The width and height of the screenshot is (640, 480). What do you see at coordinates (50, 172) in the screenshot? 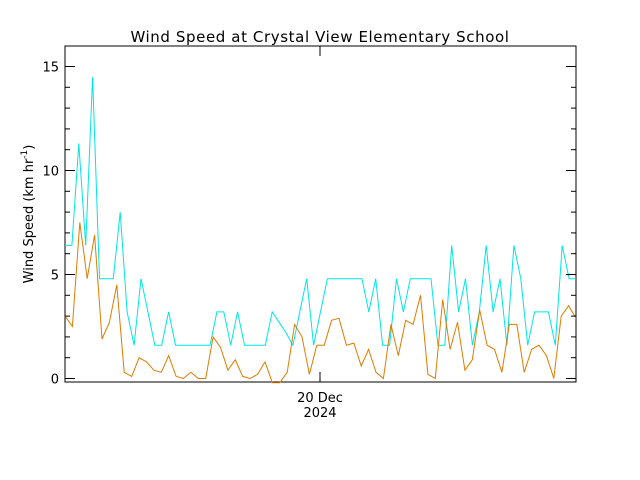
I see `y-tick-label: 10` at bounding box center [50, 172].